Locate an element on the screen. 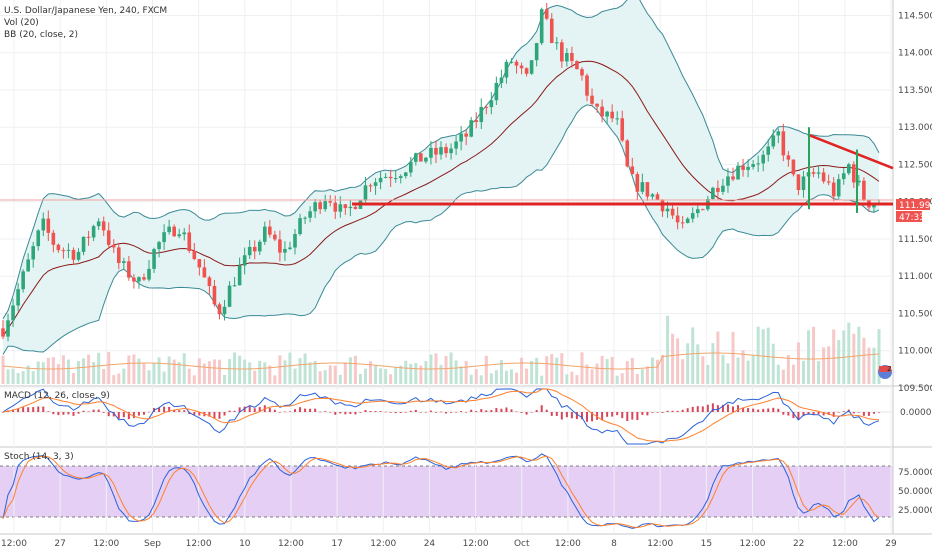 This screenshot has width=932, height=550. trendlines is located at coordinates (447, 170).